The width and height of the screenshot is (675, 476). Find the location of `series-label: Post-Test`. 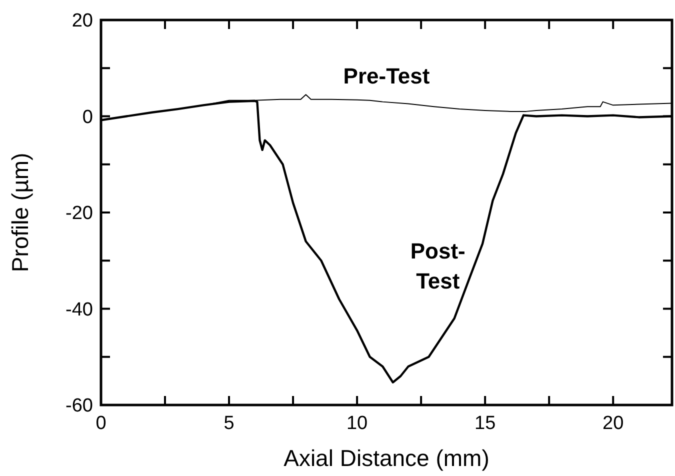

series-label: Post-Test is located at coordinates (438, 266).